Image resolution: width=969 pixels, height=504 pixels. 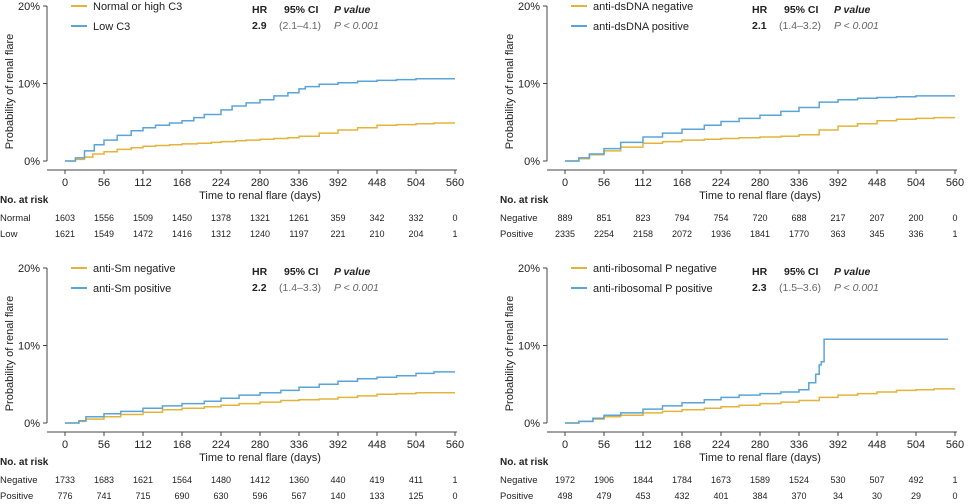 I want to click on risk-value: 492, so click(x=915, y=480).